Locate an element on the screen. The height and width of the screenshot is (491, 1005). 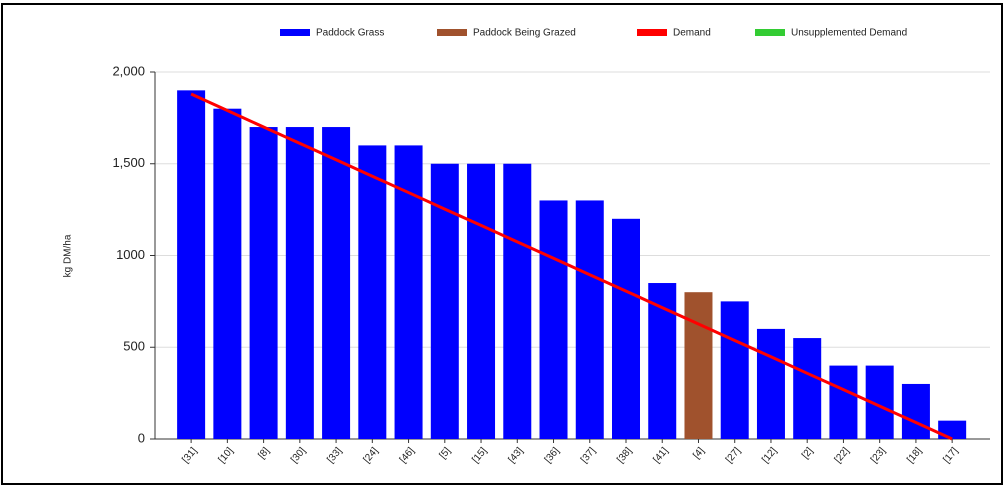
y-tick-label: 2,000 is located at coordinates (128, 70).